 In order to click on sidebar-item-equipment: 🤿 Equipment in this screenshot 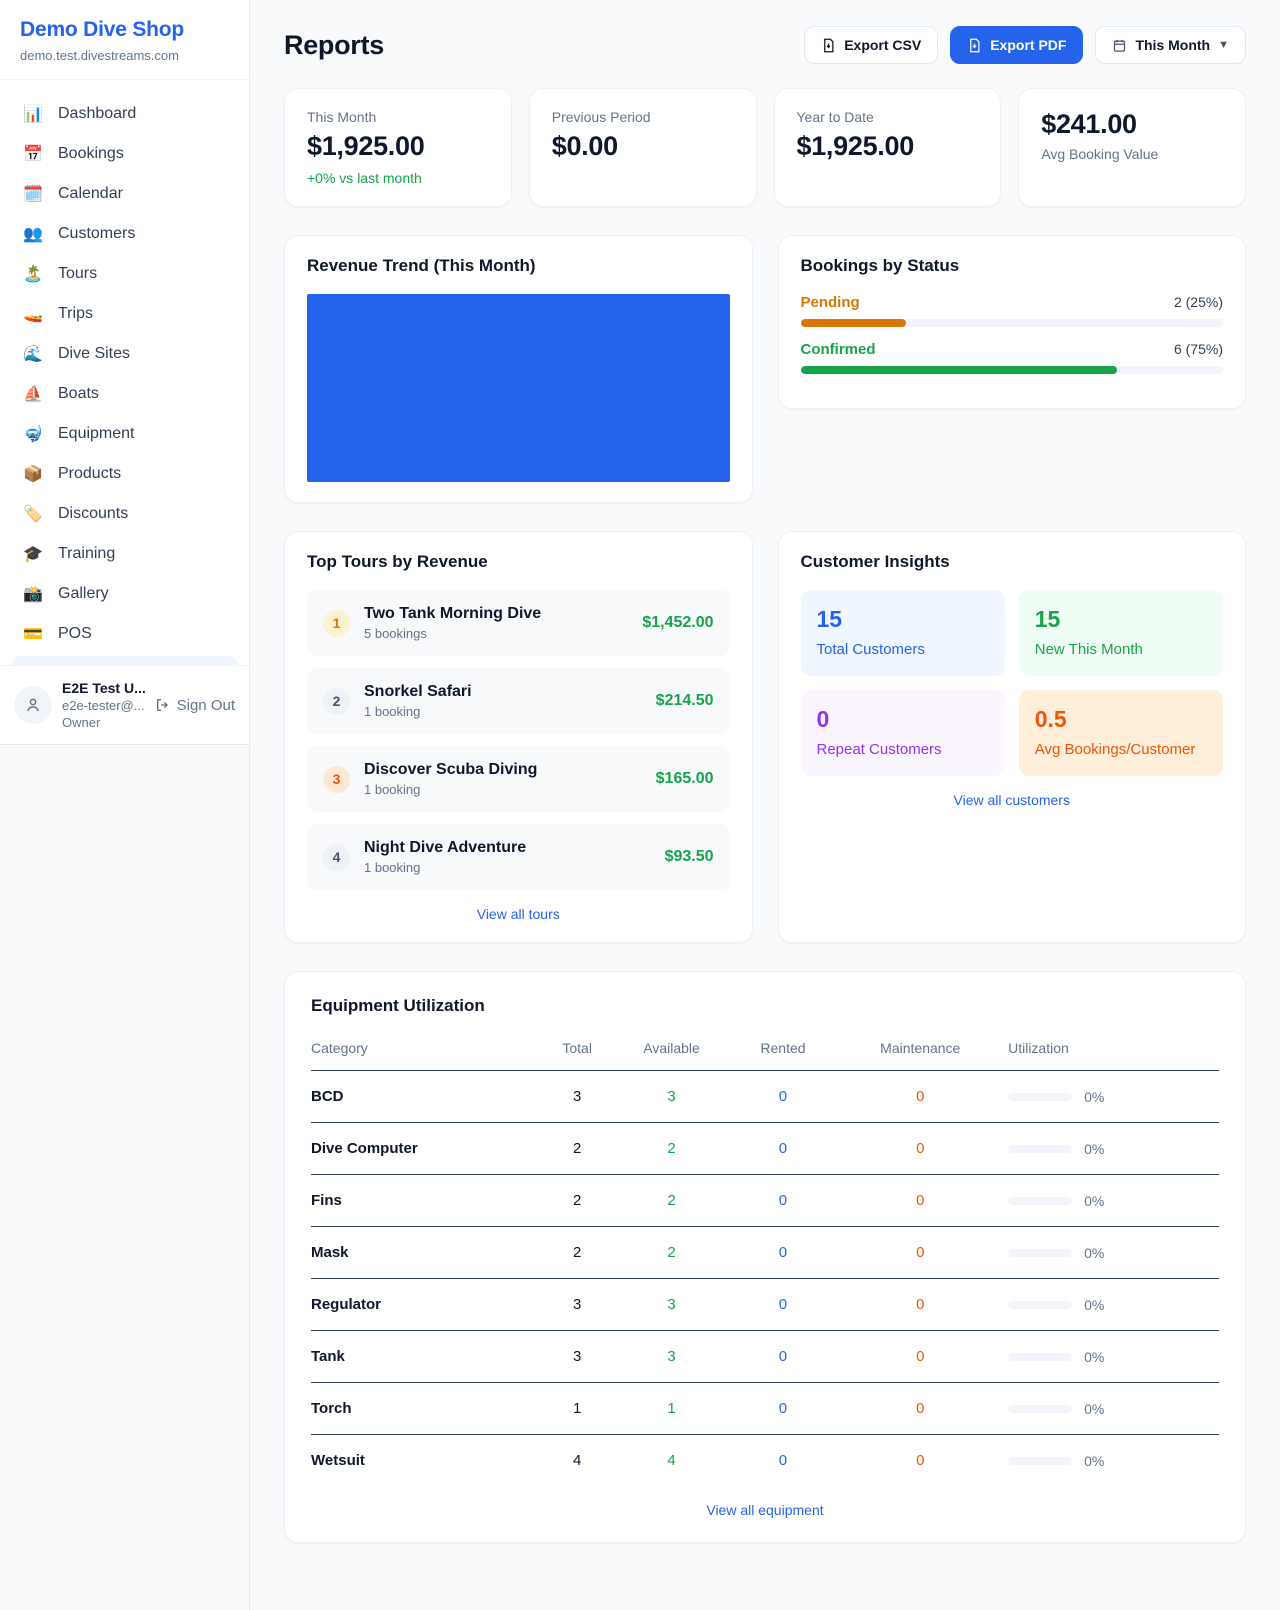, I will do `click(124, 434)`.